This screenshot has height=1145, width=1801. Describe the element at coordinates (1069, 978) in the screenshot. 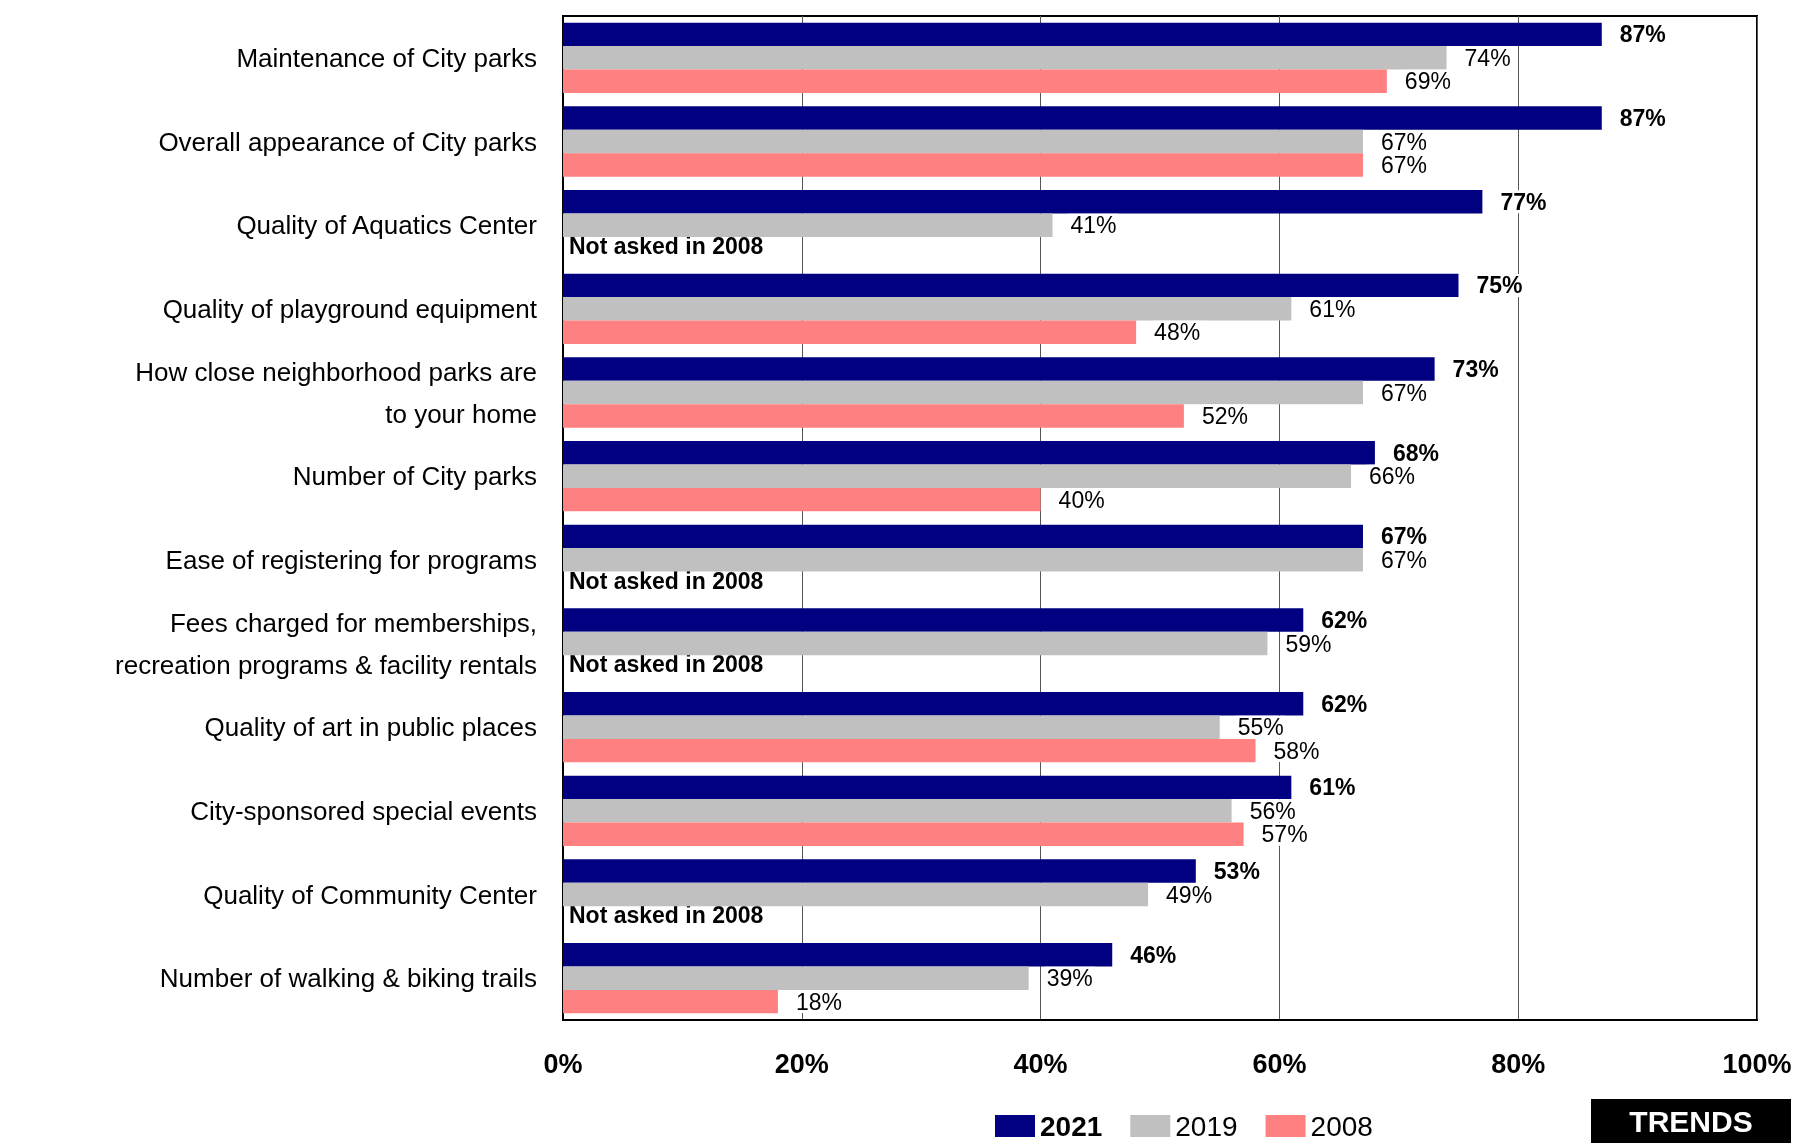

I see `data-label: 39%` at that location.